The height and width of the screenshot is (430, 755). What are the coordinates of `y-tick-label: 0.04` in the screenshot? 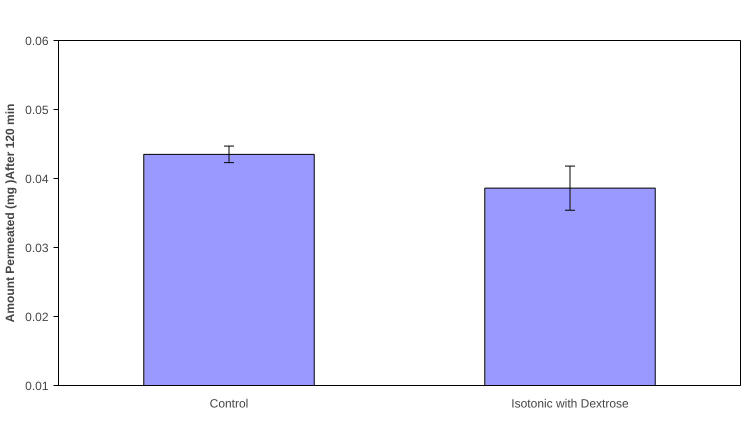 It's located at (37, 179).